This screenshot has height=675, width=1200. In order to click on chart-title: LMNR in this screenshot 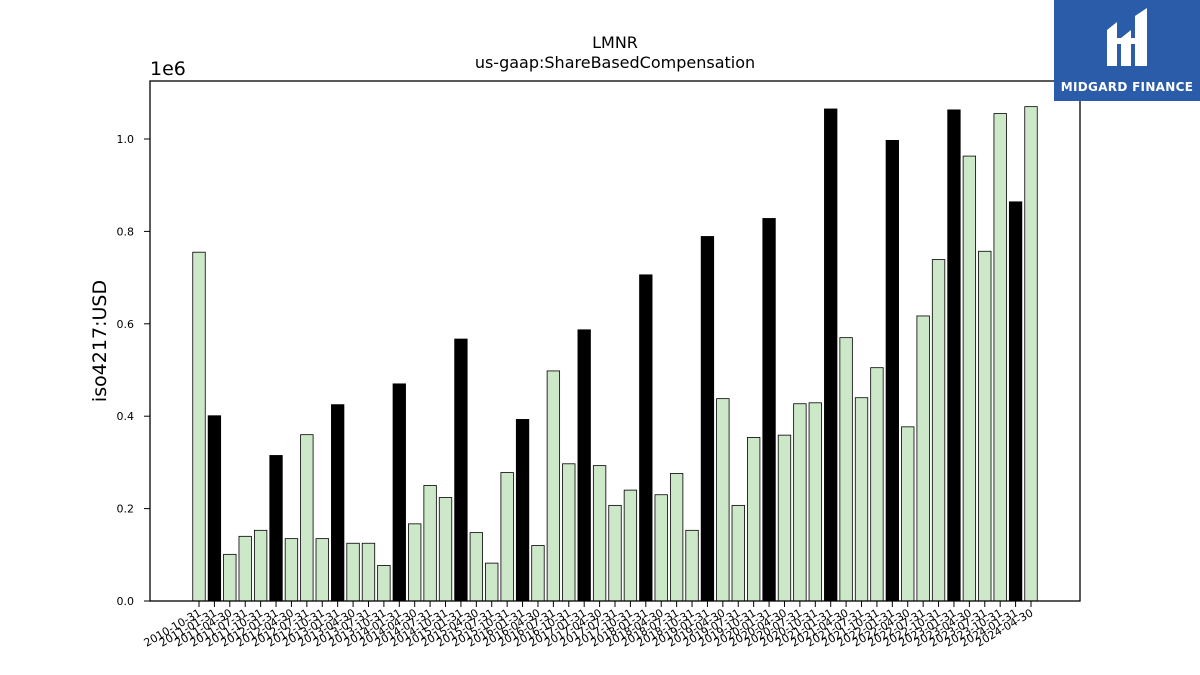, I will do `click(615, 42)`.